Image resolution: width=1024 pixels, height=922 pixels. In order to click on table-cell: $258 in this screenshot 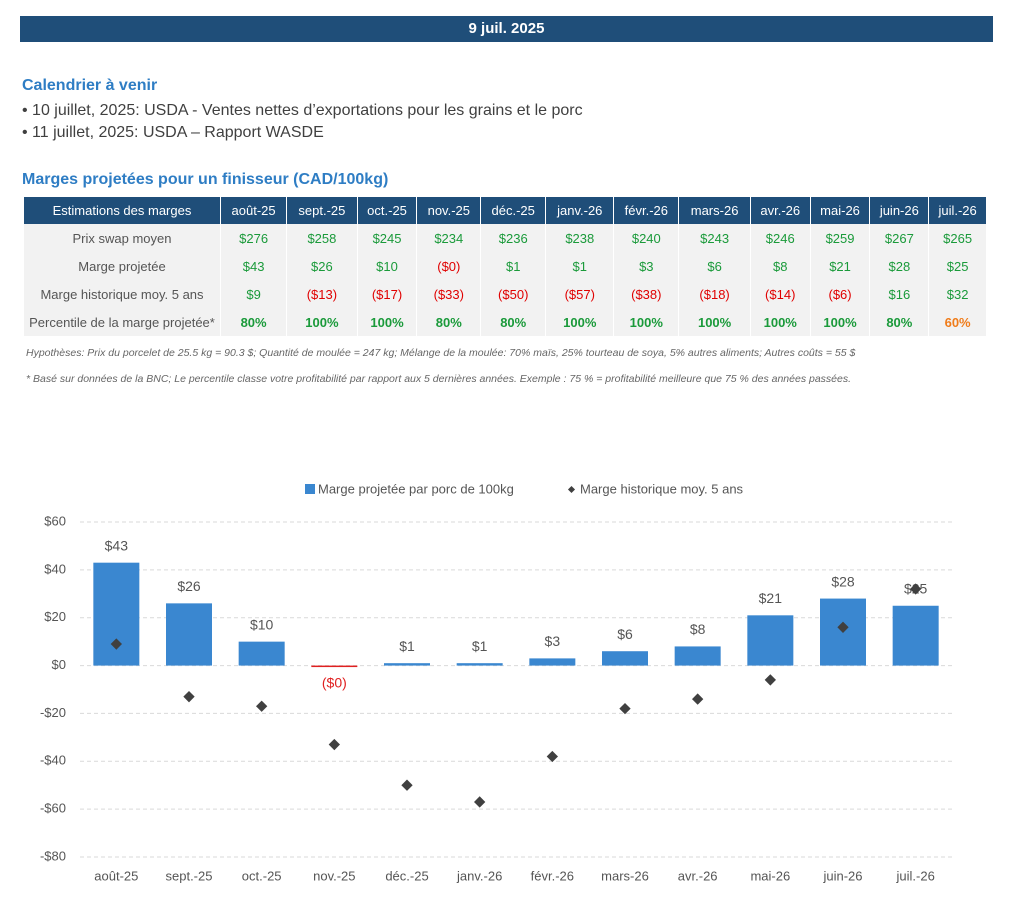, I will do `click(322, 238)`.